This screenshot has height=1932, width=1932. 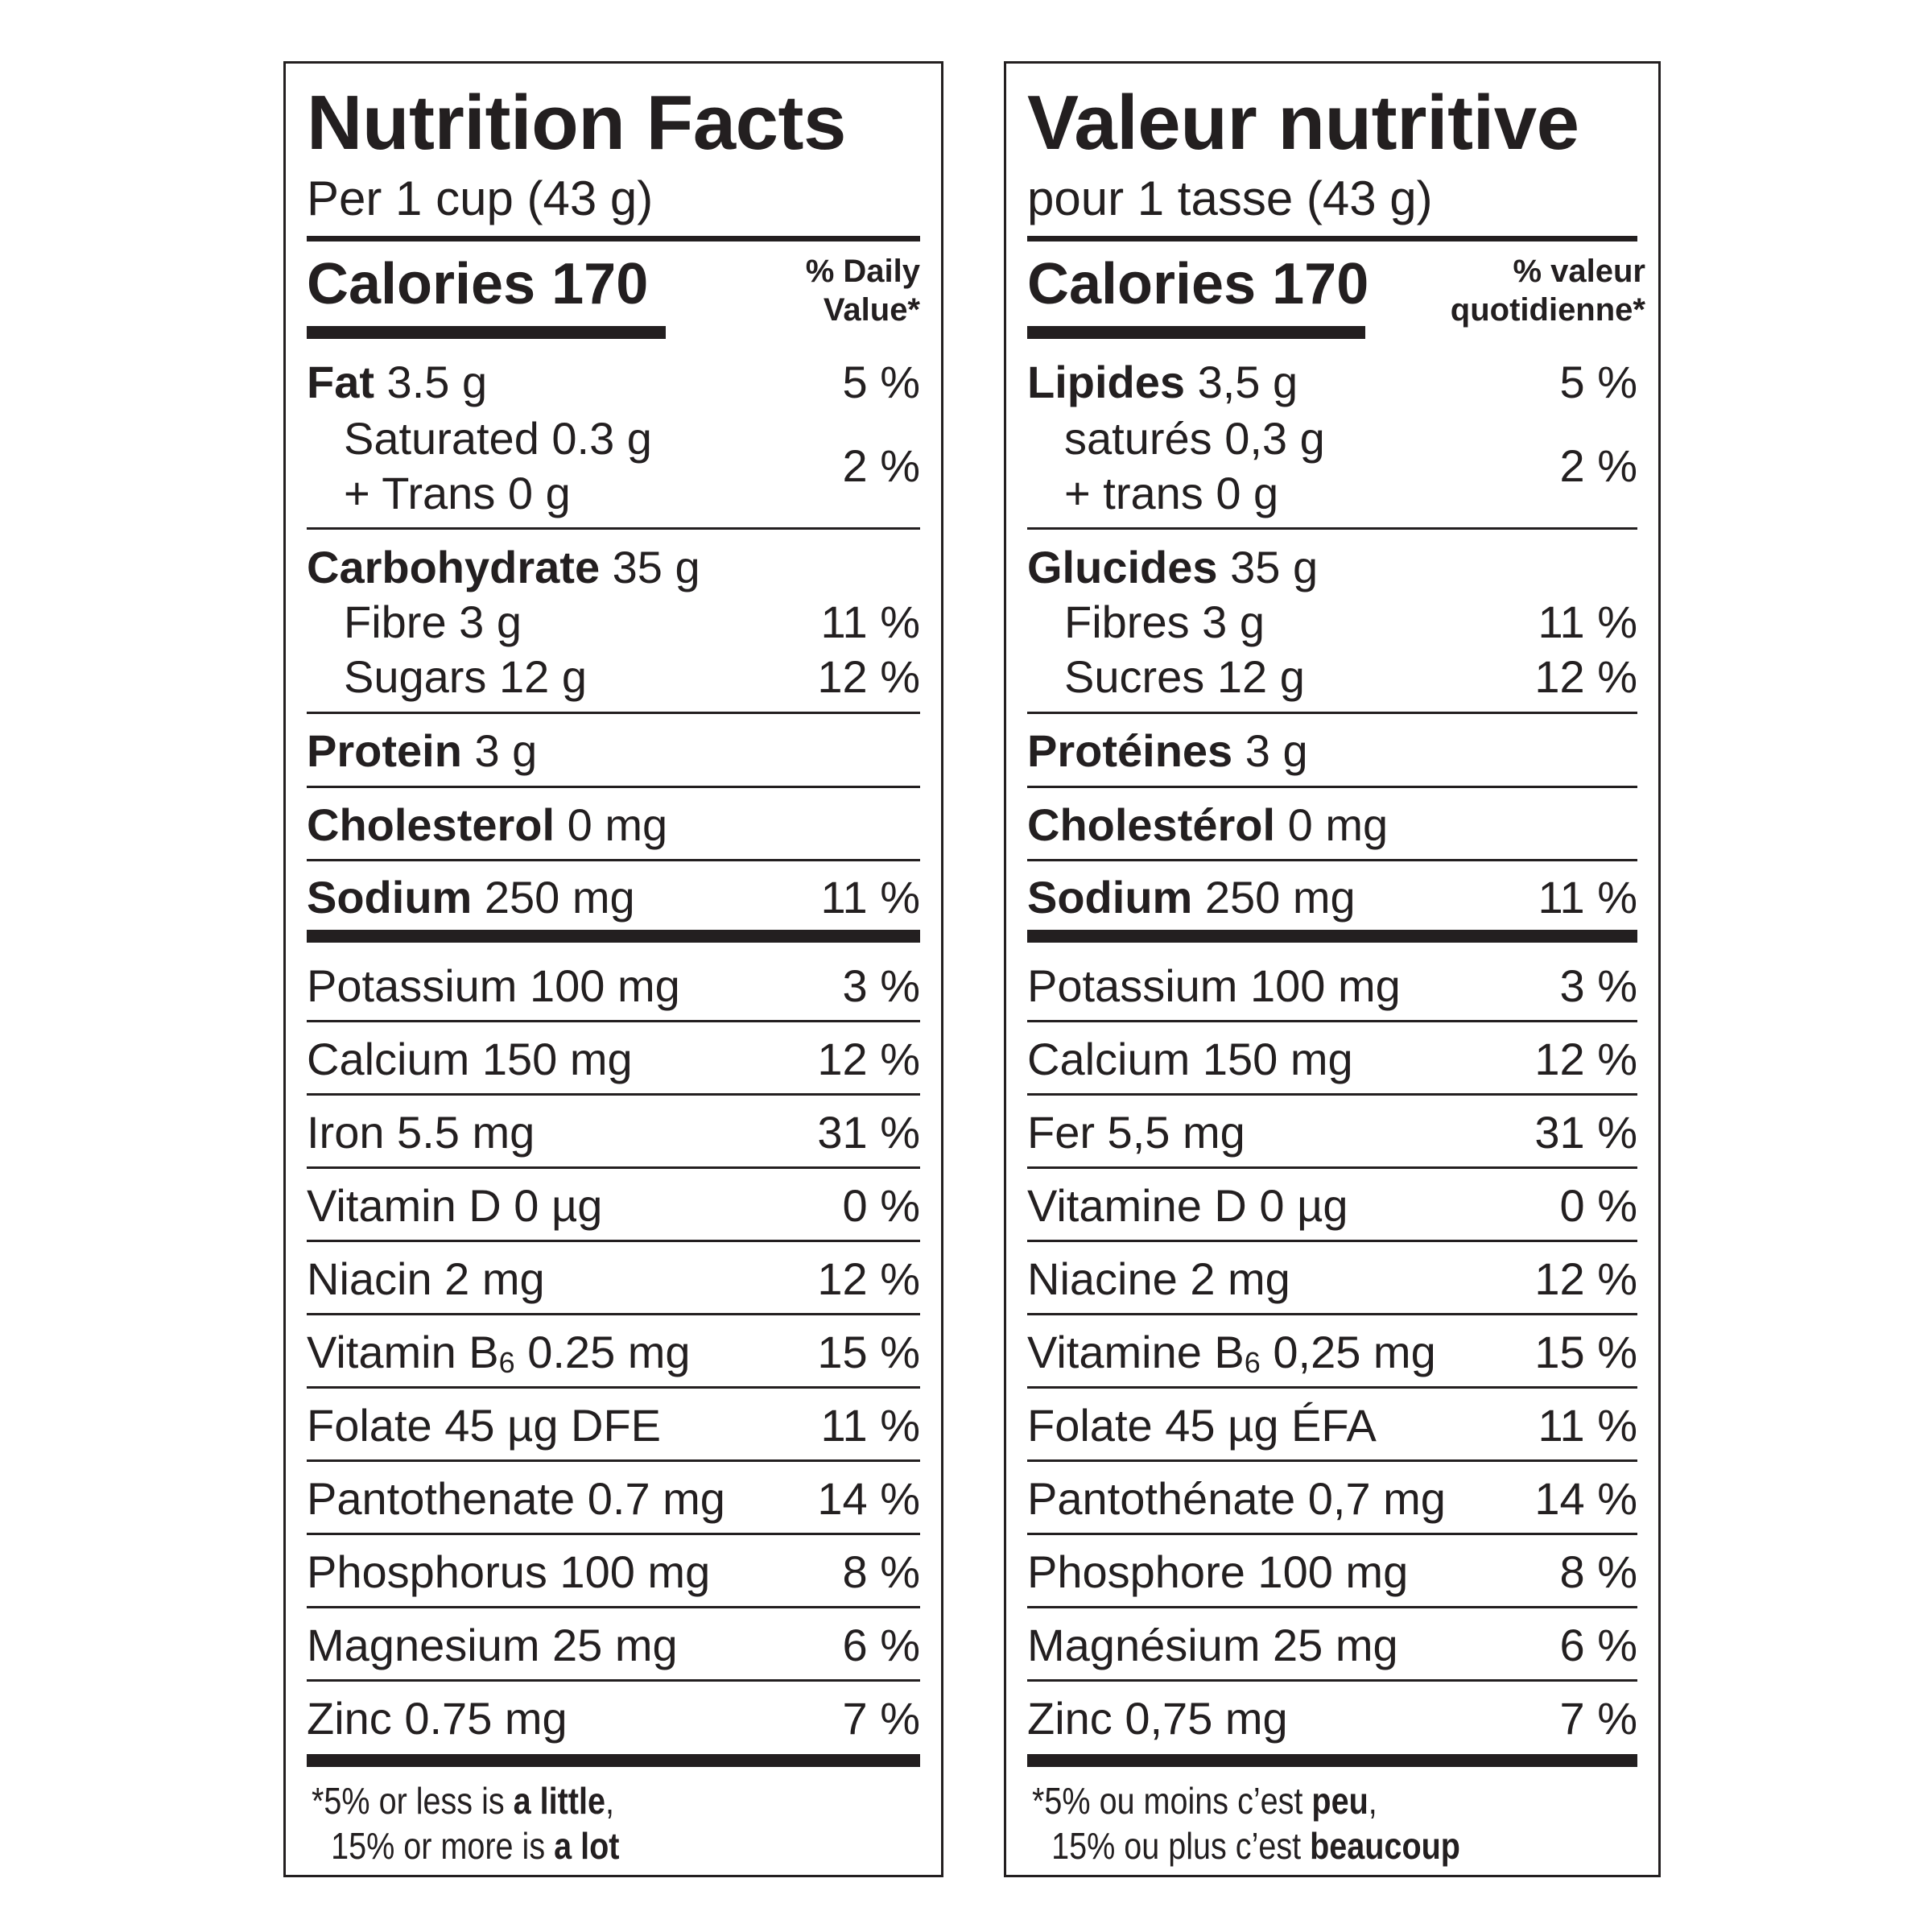 What do you see at coordinates (602, 1352) in the screenshot?
I see `vitamin-b6-amount: 0.25 mg` at bounding box center [602, 1352].